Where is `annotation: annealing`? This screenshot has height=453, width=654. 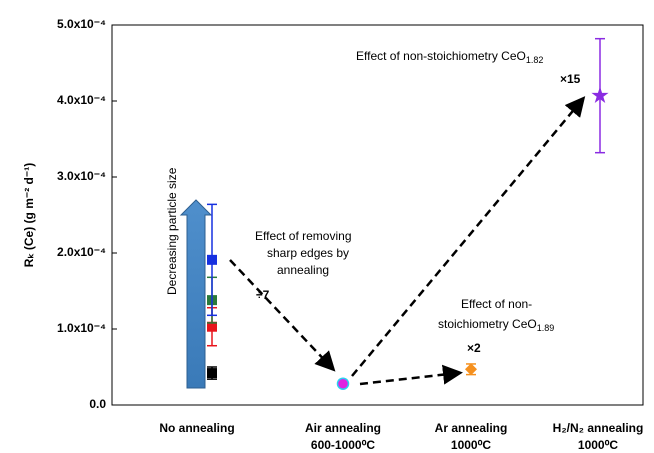
annotation: annealing is located at coordinates (303, 270).